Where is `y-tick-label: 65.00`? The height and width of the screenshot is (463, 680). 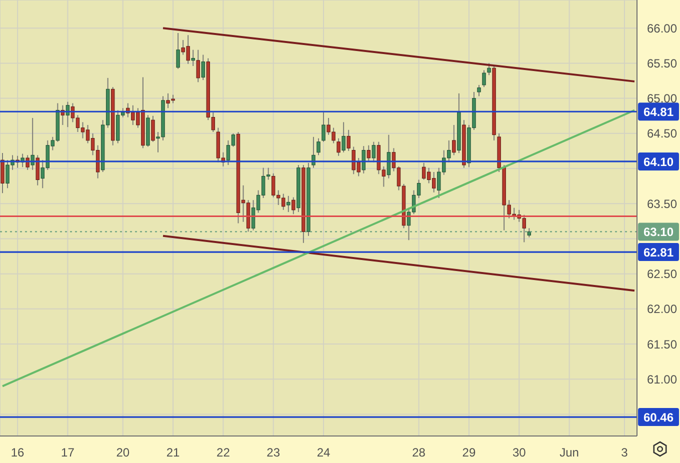 y-tick-label: 65.00 is located at coordinates (662, 99).